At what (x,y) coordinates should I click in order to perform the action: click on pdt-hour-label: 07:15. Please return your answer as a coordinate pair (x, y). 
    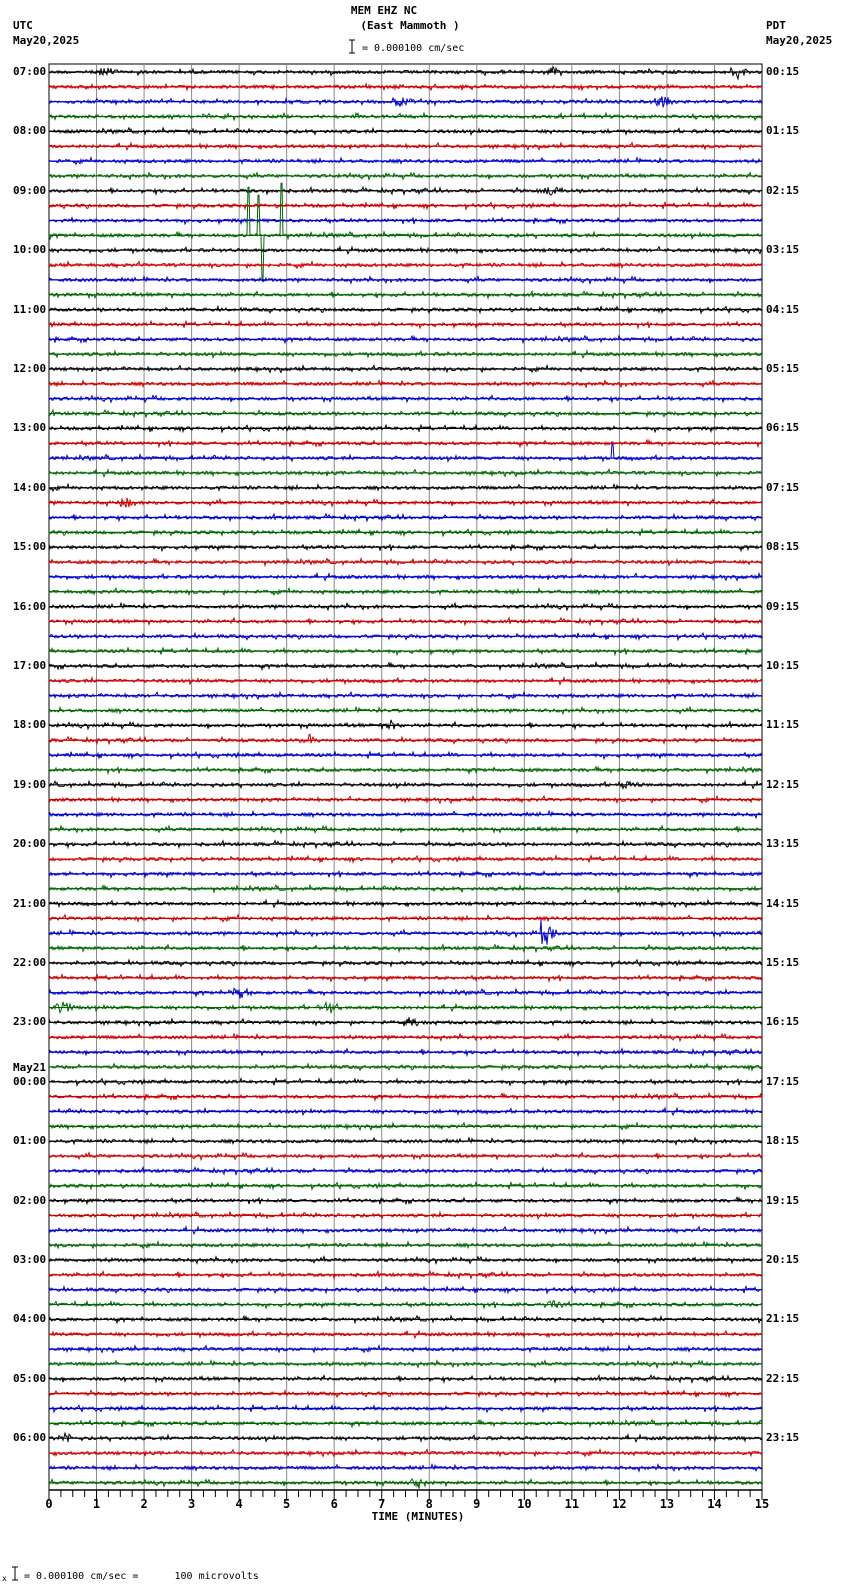
    Looking at the image, I should click on (783, 487).